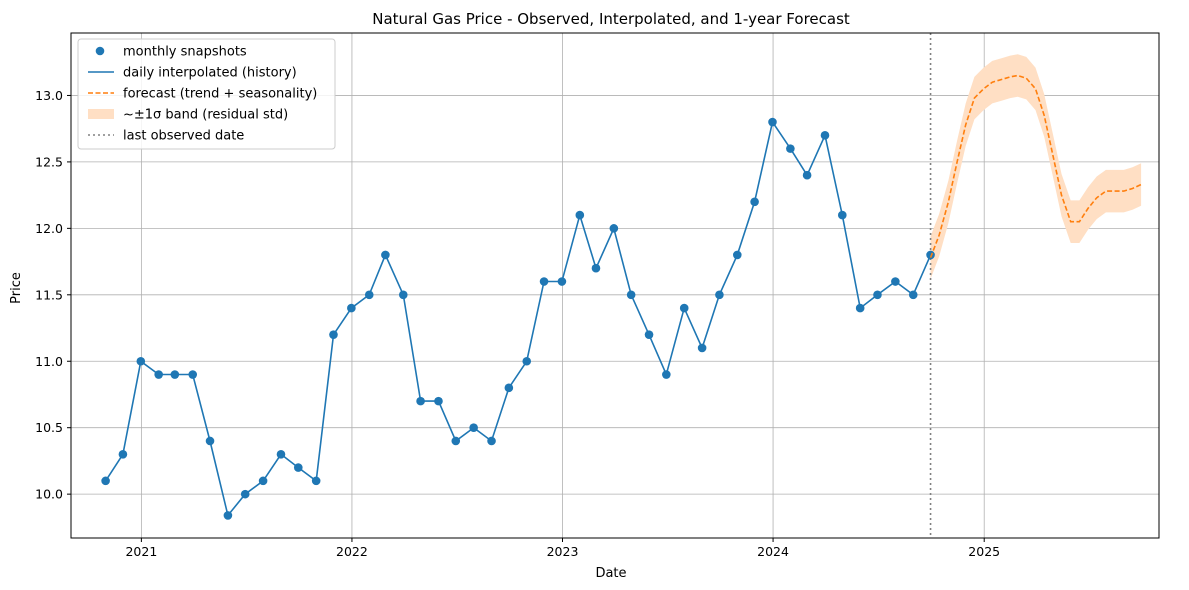  I want to click on y-tick-label: 11.5, so click(49, 294).